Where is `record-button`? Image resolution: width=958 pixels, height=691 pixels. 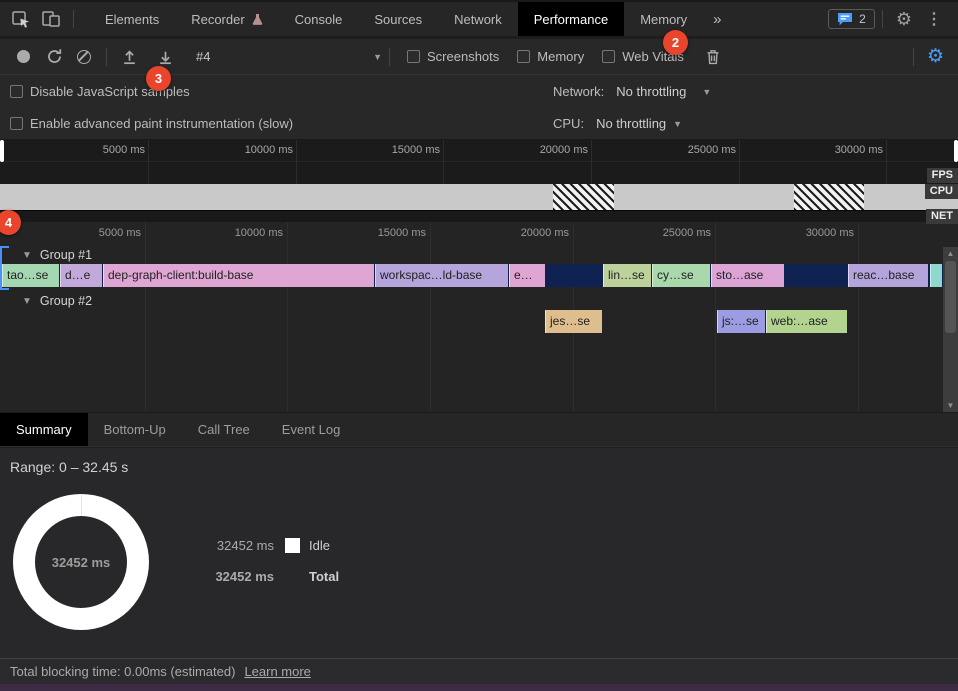 record-button is located at coordinates (23, 56).